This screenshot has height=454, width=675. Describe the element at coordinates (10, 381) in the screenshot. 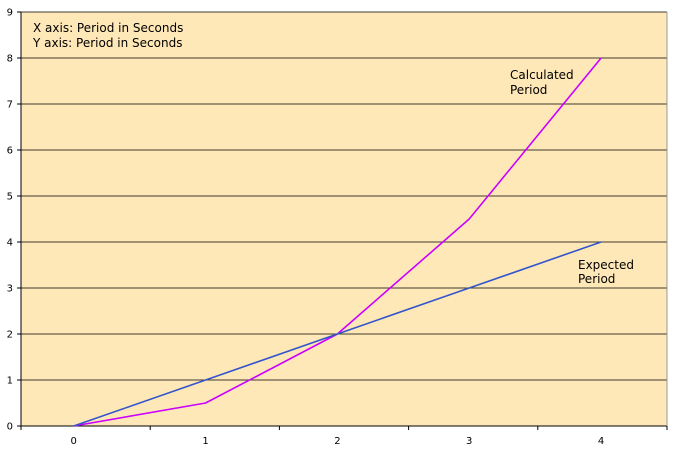

I see `y-tick-label-1: 1` at that location.